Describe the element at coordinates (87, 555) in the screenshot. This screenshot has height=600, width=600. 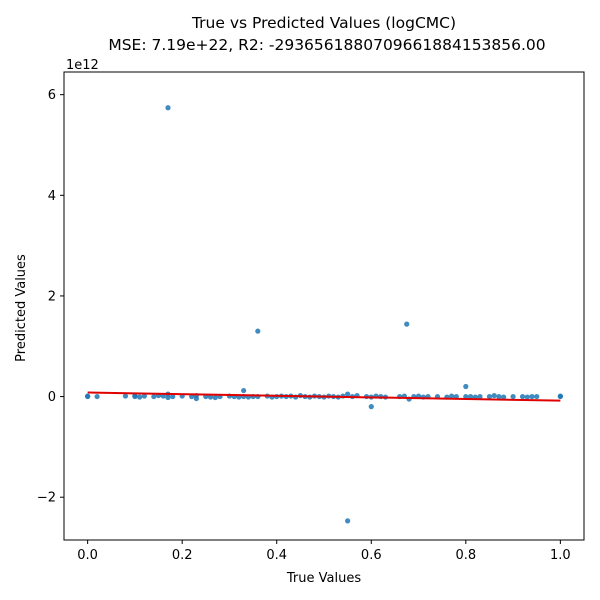
I see `x-tick-label: 0.0` at that location.